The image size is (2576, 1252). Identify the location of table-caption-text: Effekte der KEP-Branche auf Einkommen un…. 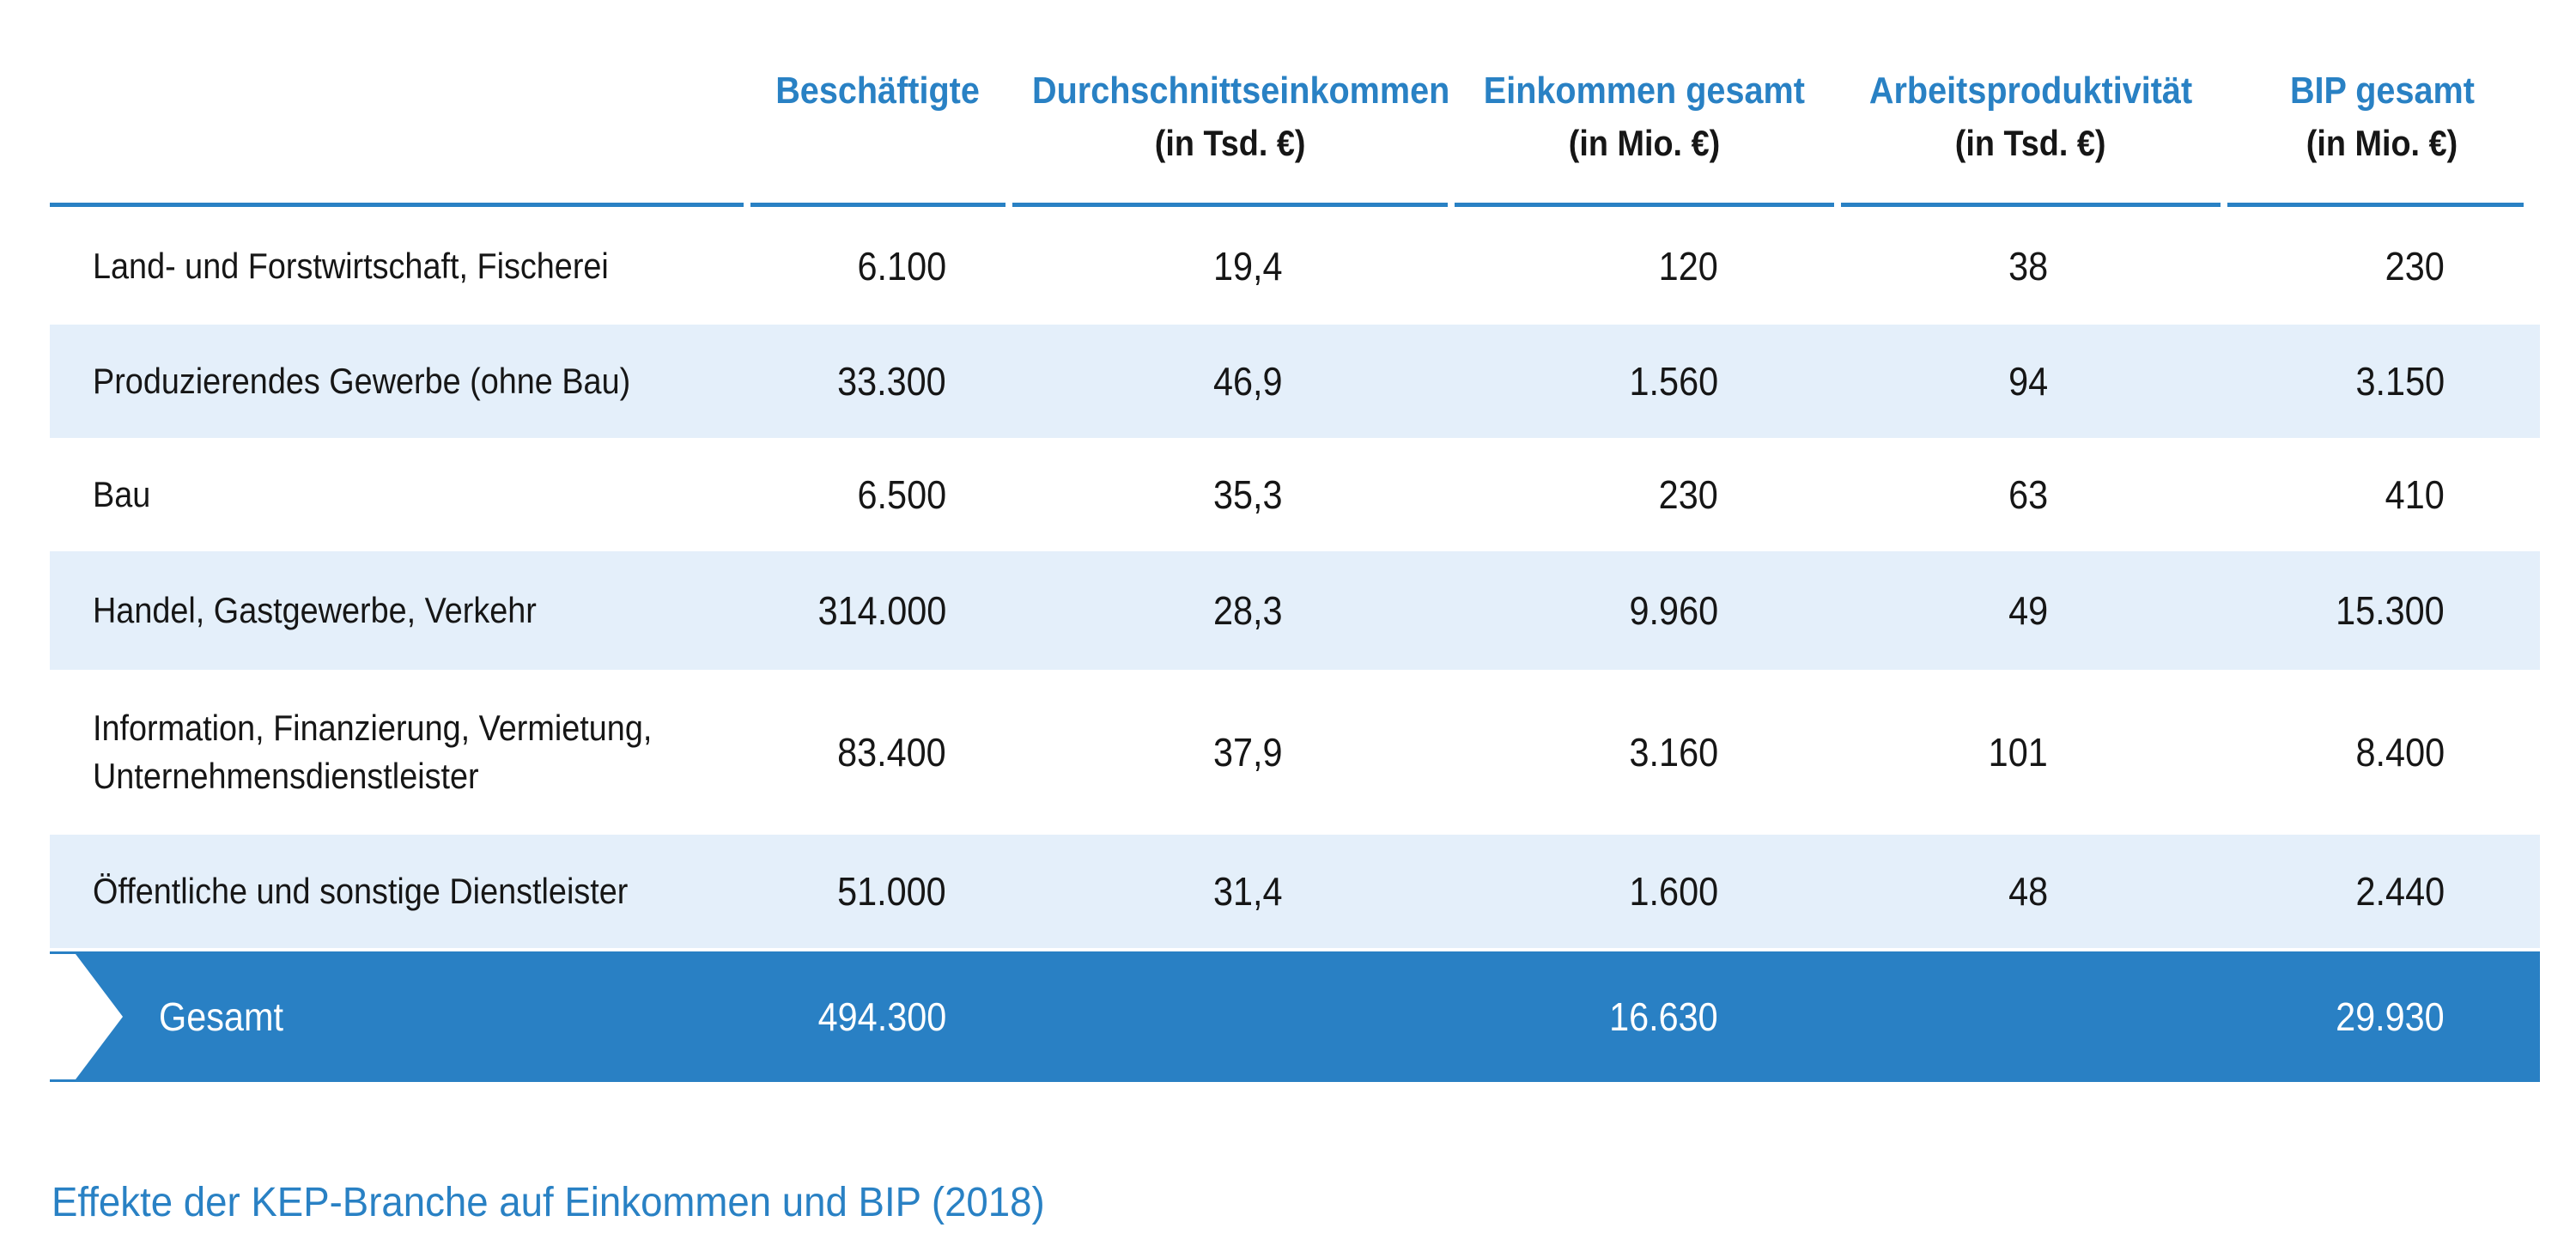
(548, 1202).